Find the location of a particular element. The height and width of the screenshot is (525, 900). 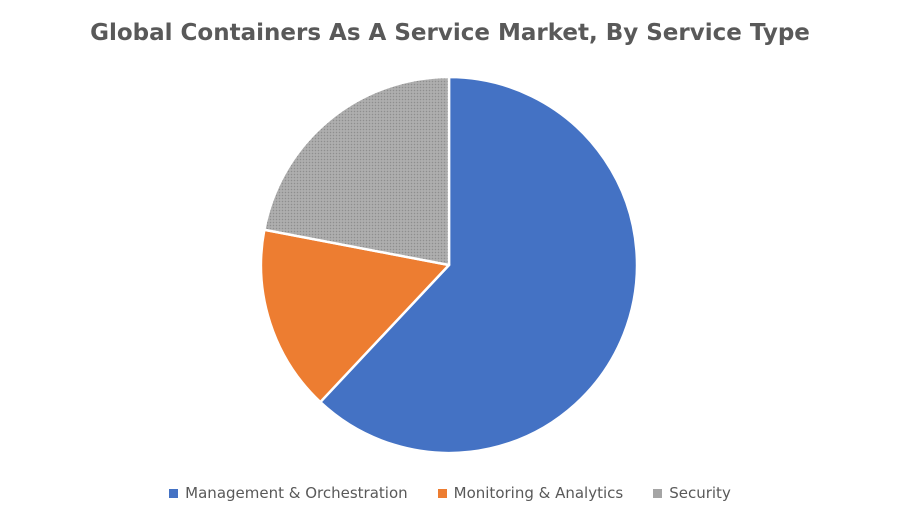

pie-slice-security is located at coordinates (357, 171).